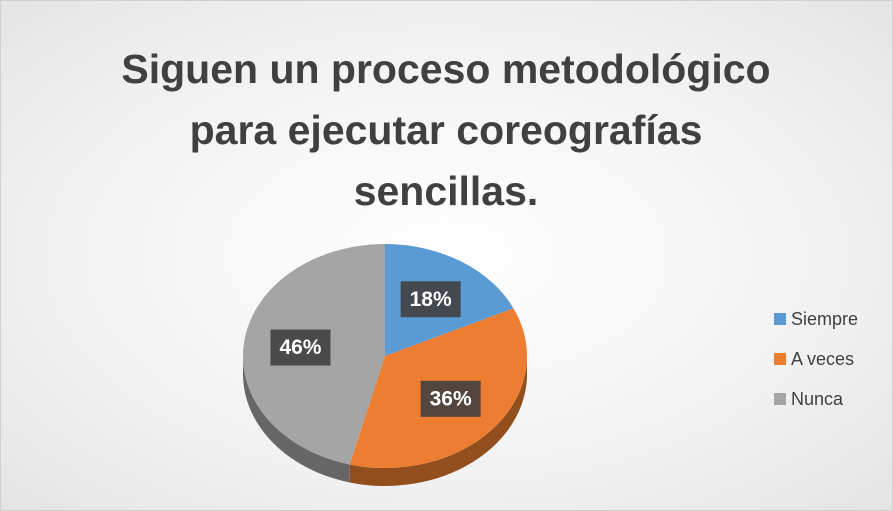 The width and height of the screenshot is (893, 511). What do you see at coordinates (817, 399) in the screenshot?
I see `legend-label: Nunca` at bounding box center [817, 399].